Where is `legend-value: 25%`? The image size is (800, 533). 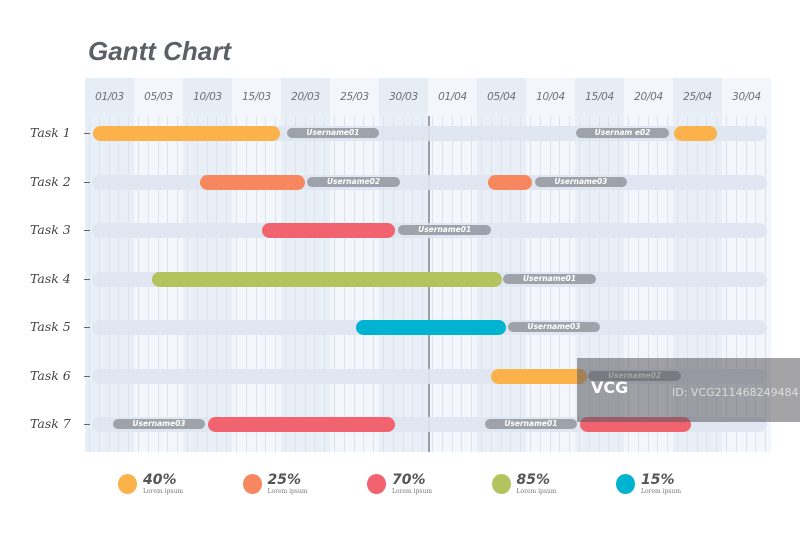
legend-value: 25% is located at coordinates (284, 480).